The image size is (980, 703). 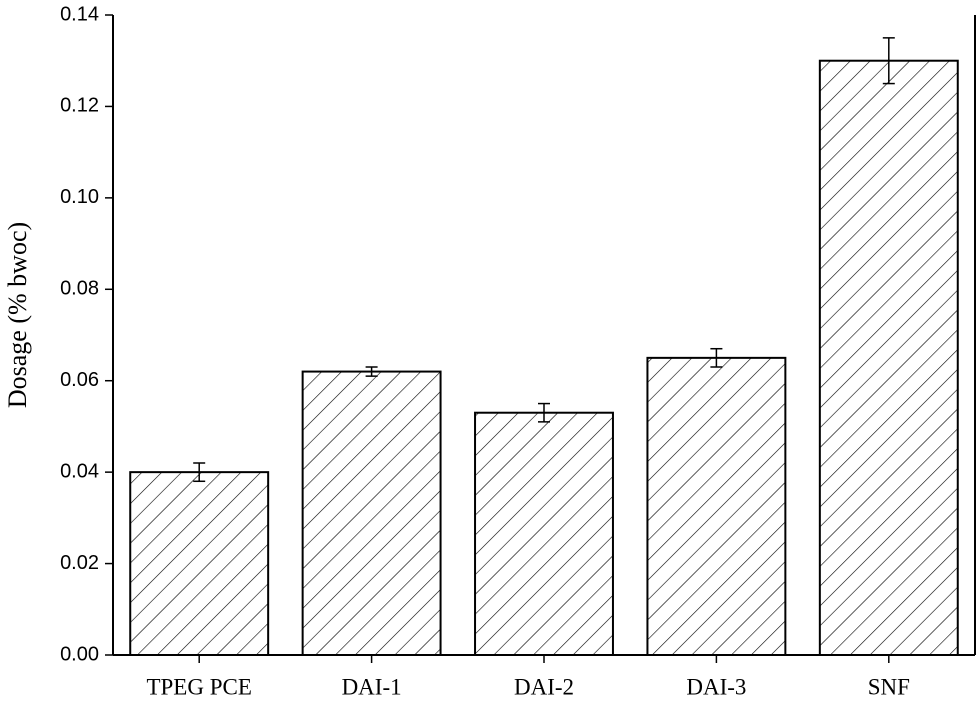 I want to click on y-tick-label: 0.08, so click(x=79, y=289).